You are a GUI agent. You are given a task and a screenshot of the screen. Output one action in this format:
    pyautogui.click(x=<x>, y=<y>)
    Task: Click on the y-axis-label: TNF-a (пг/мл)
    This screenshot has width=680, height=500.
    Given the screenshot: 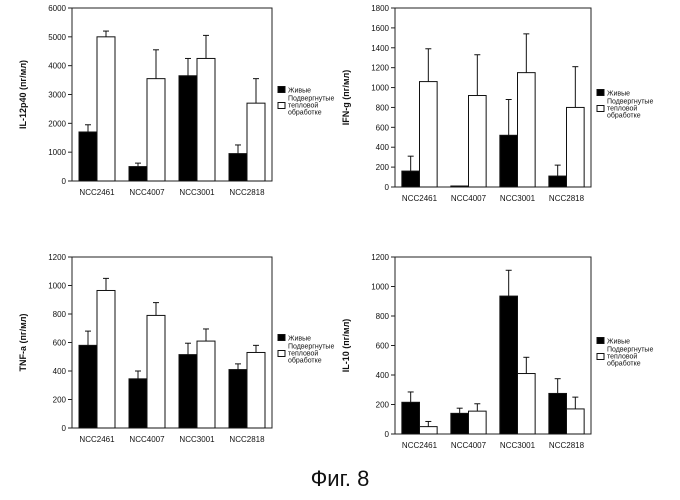 What is the action you would take?
    pyautogui.click(x=23, y=342)
    